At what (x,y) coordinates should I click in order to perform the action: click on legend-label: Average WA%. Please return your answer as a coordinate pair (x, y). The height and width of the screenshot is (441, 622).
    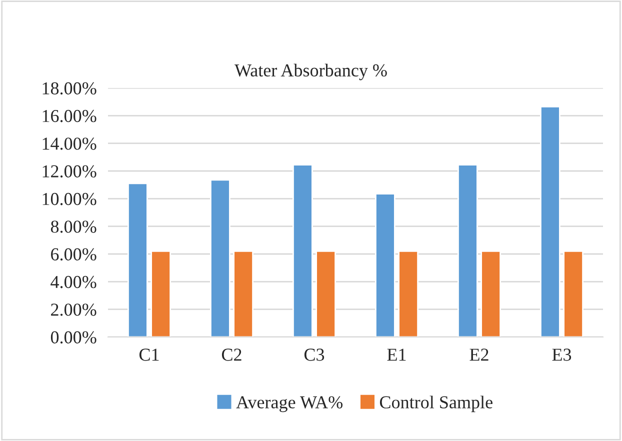
    Looking at the image, I should click on (289, 404).